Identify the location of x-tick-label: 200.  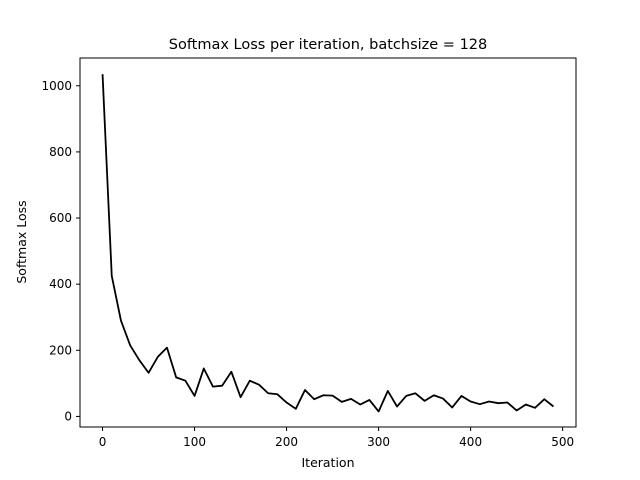
(286, 442).